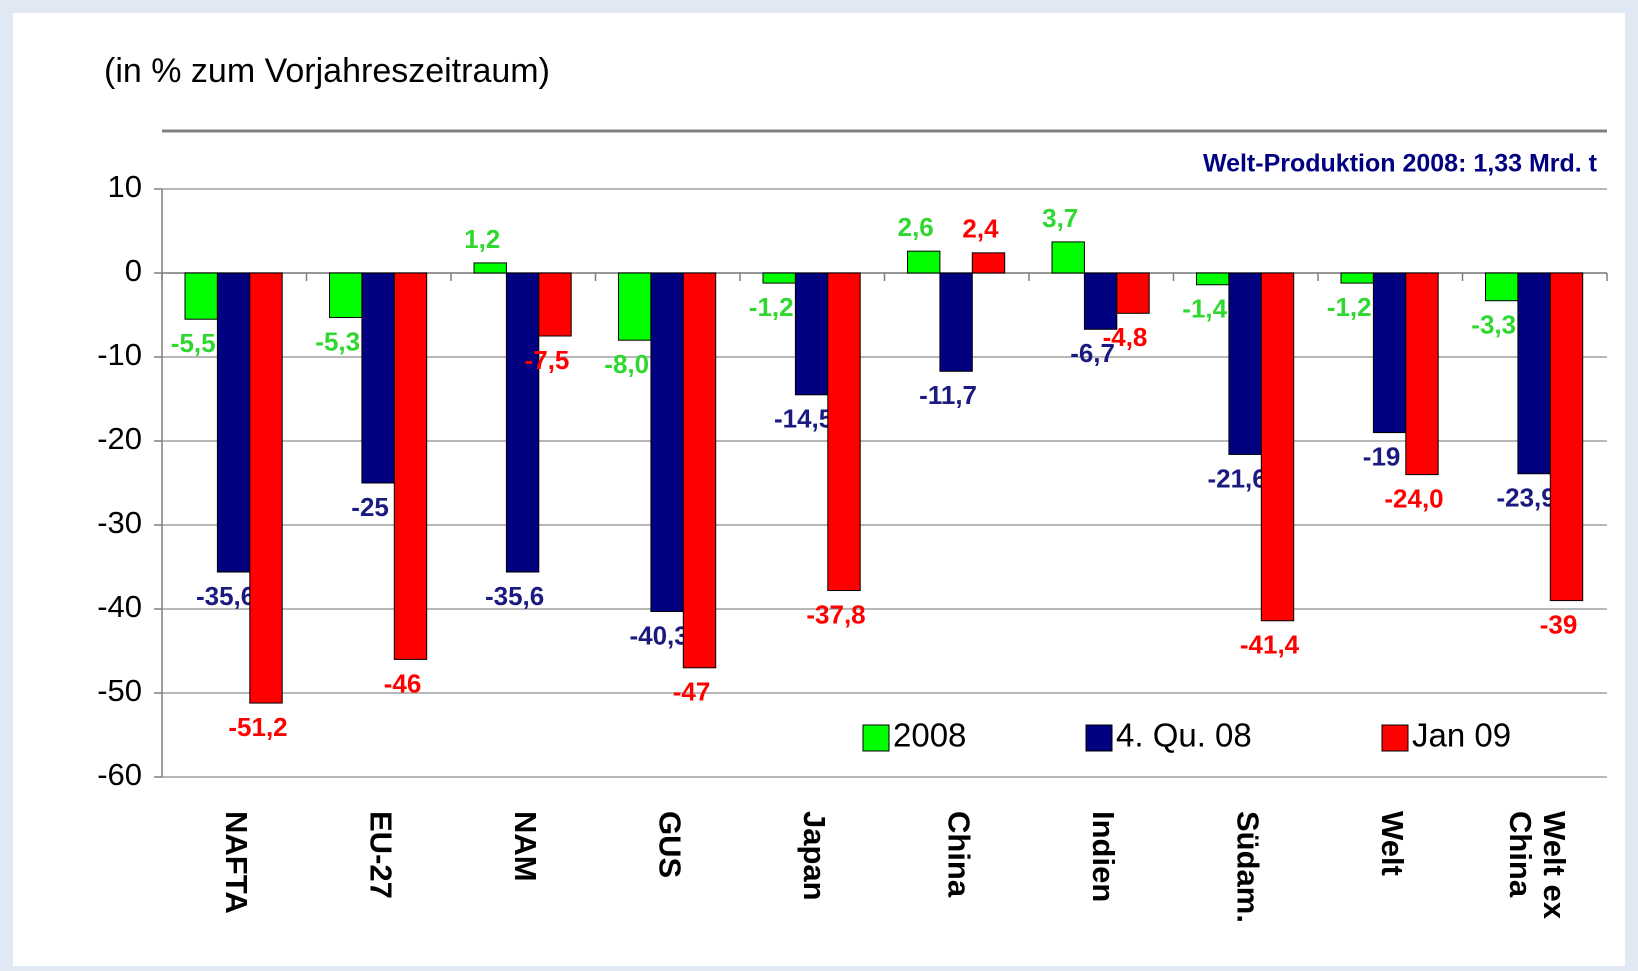 The image size is (1638, 971). Describe the element at coordinates (525, 846) in the screenshot. I see `x-tick-label: NAM` at that location.